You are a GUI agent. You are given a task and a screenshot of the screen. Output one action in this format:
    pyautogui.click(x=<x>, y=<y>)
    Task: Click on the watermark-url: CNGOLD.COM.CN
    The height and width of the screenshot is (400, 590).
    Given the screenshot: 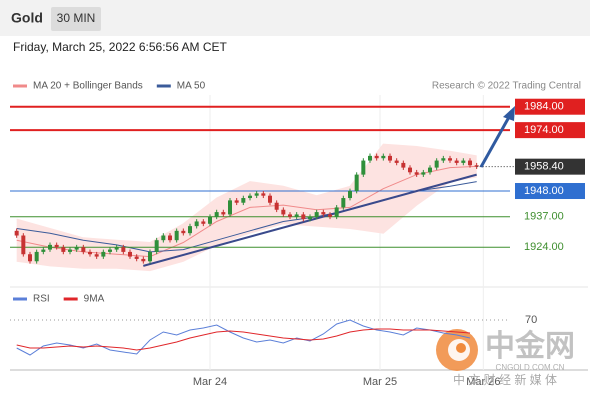 What is the action you would take?
    pyautogui.click(x=530, y=367)
    